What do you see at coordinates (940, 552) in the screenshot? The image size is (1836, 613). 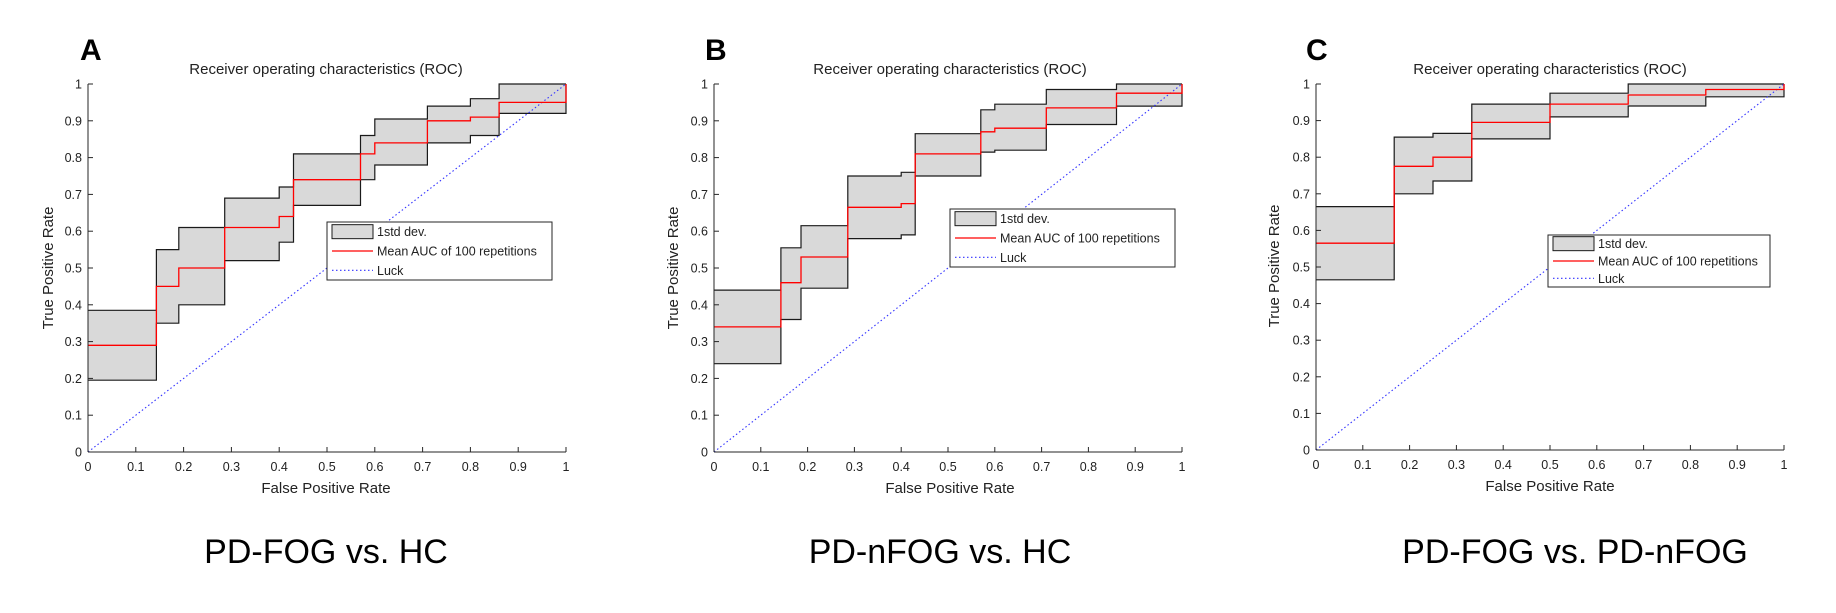 I see `panel-caption: PD-nFOG vs. HC` at bounding box center [940, 552].